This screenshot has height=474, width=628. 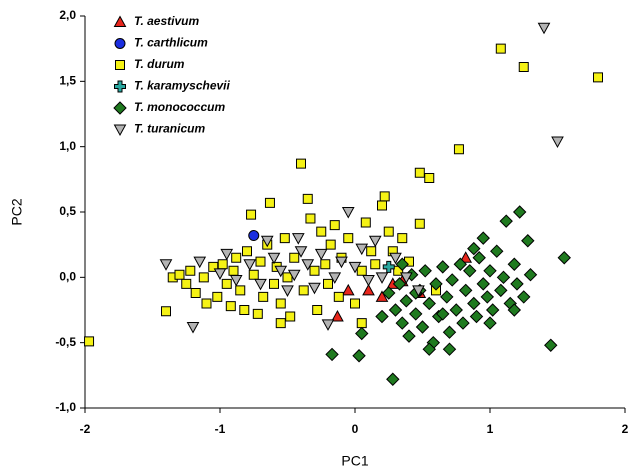 What do you see at coordinates (85, 429) in the screenshot?
I see `x-tick-label: -2` at bounding box center [85, 429].